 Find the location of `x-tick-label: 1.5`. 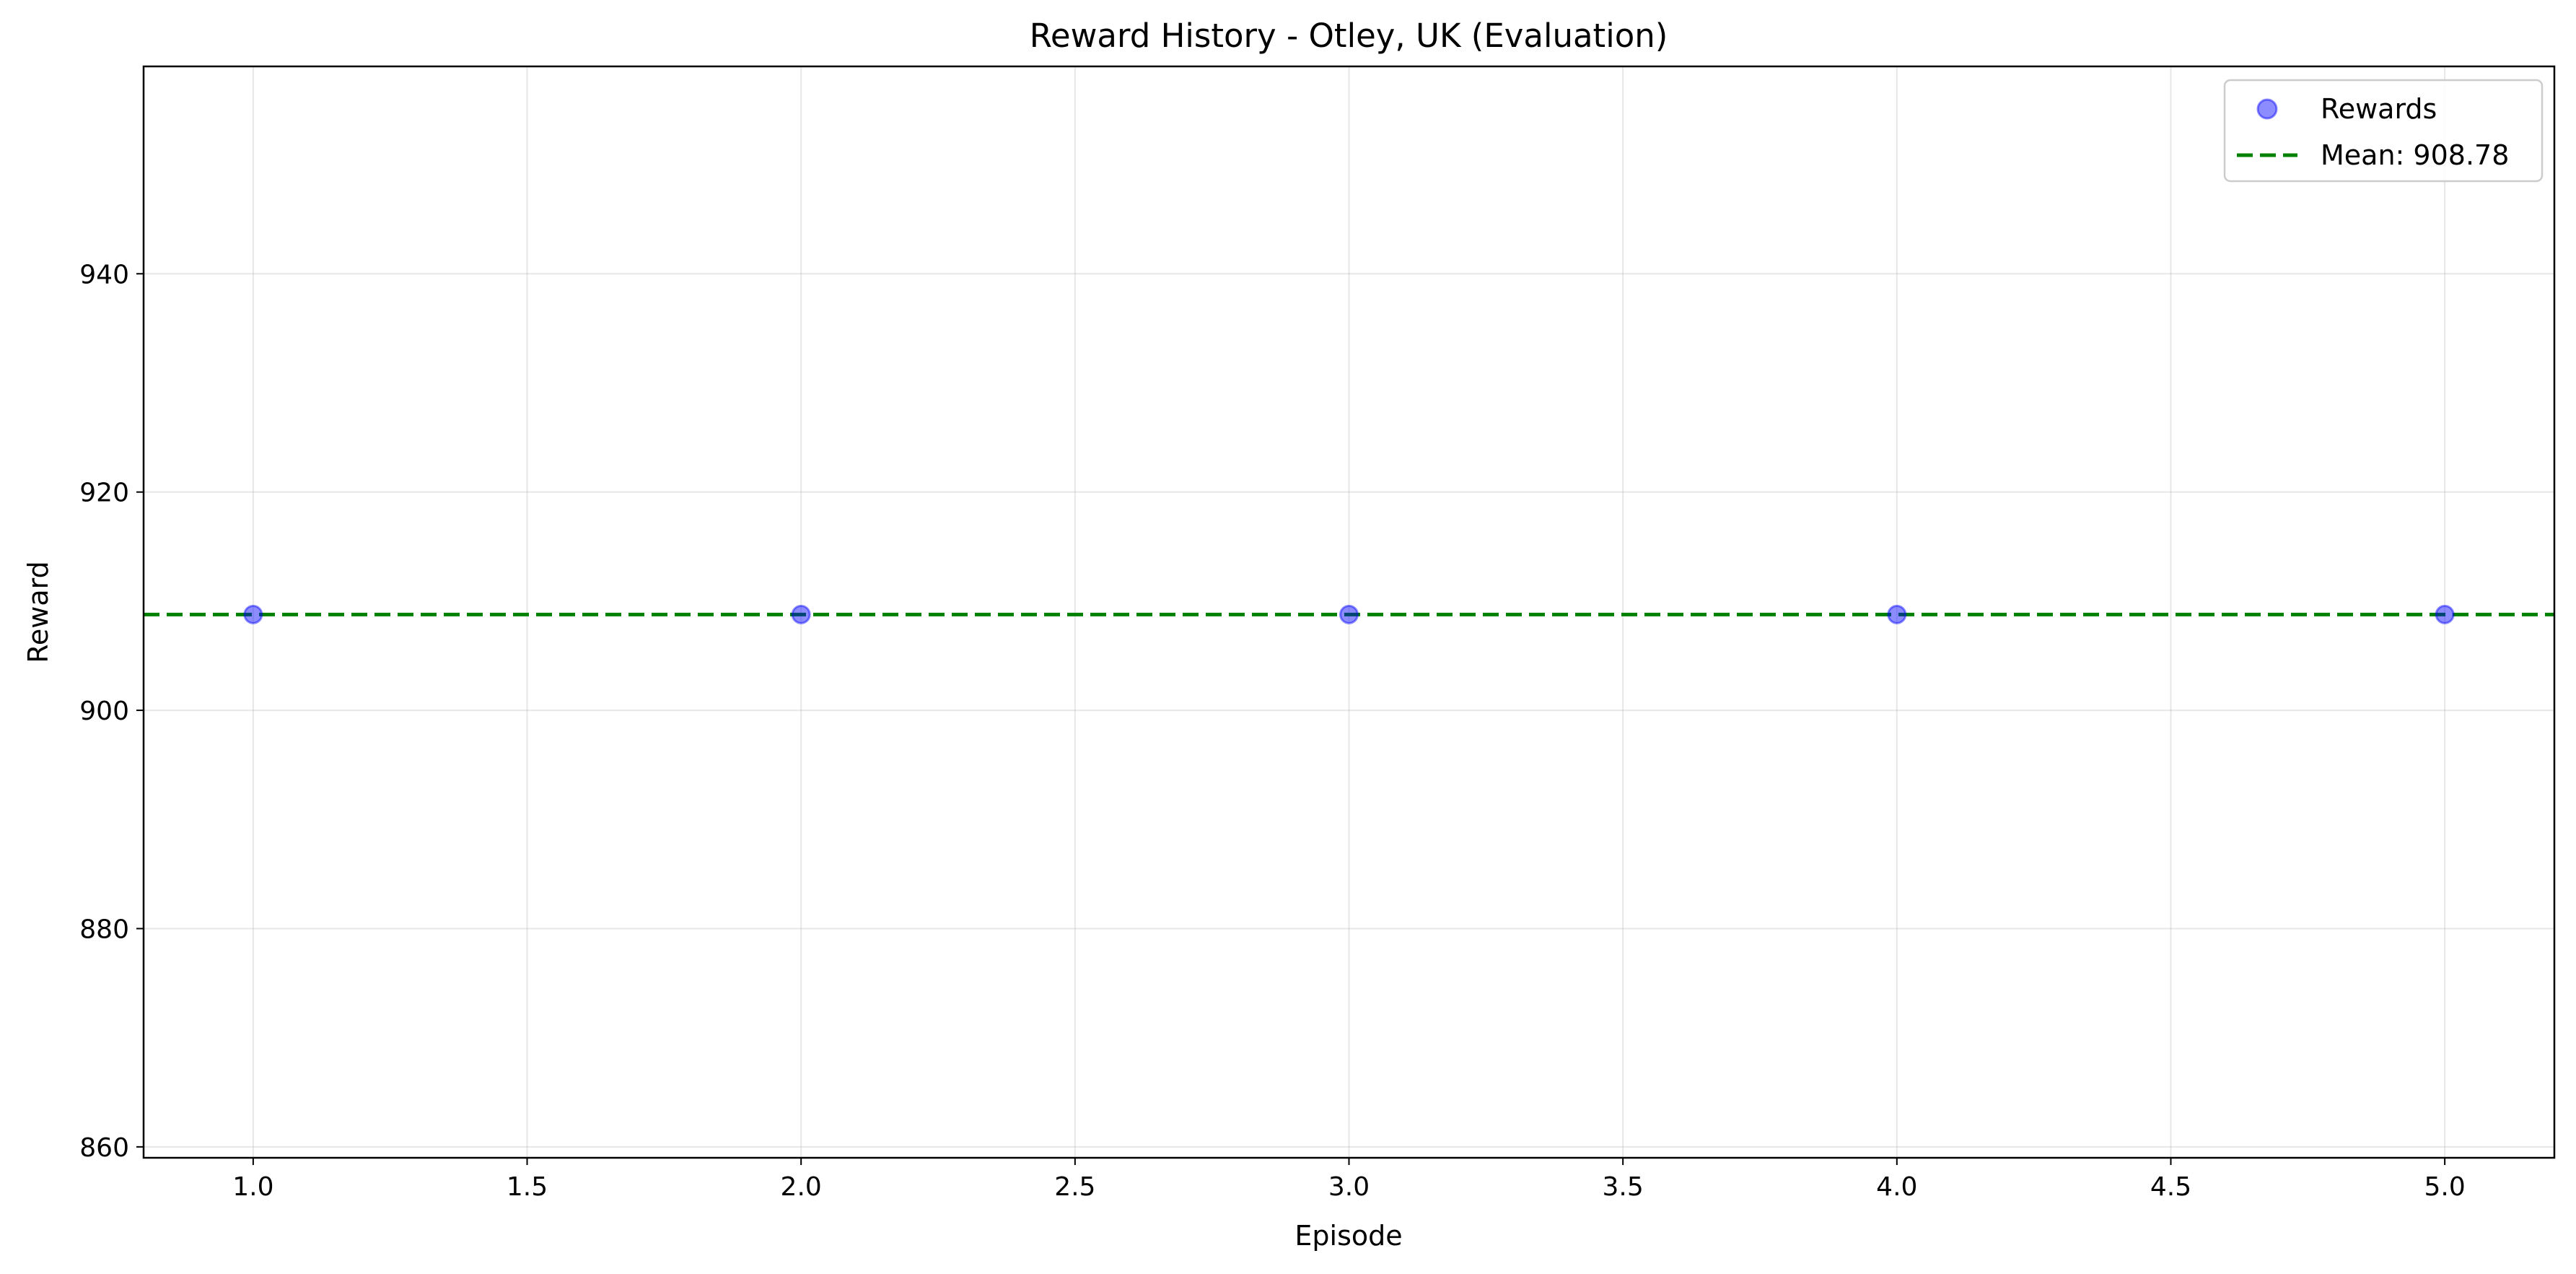

x-tick-label: 1.5 is located at coordinates (527, 1187).